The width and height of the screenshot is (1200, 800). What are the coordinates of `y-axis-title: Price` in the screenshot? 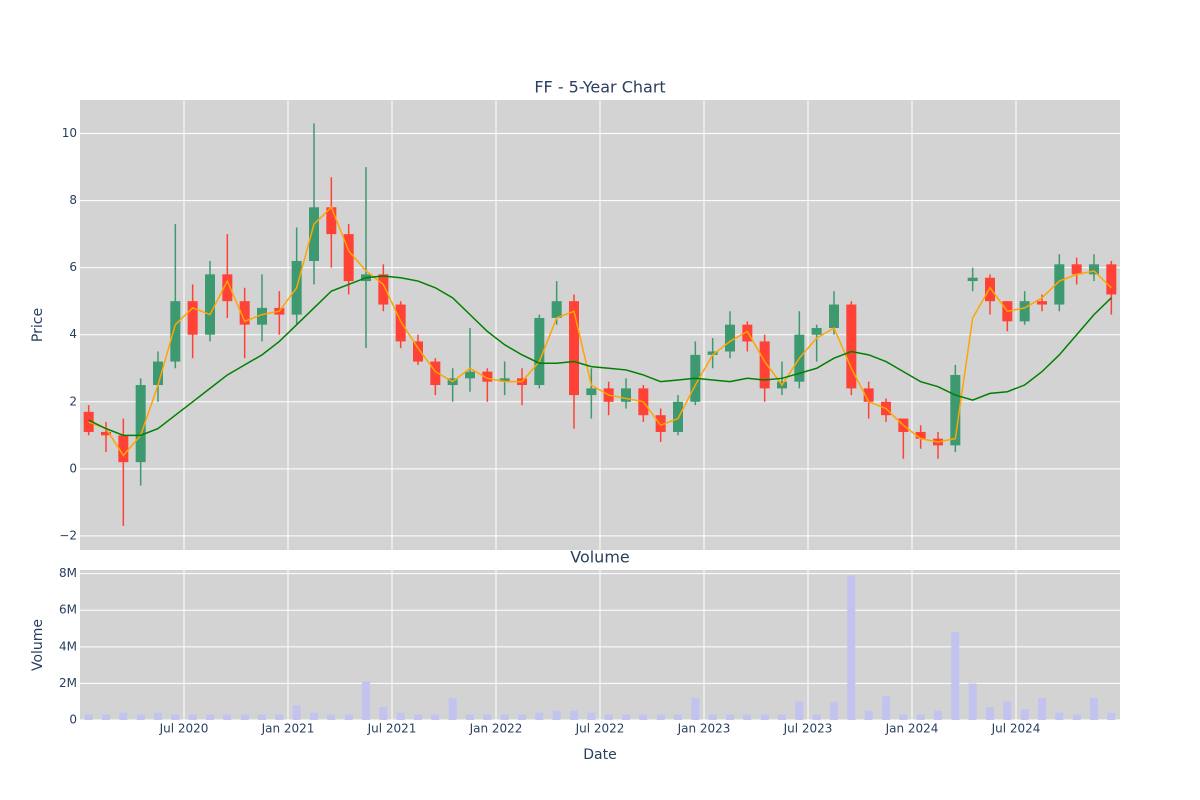 It's located at (38, 325).